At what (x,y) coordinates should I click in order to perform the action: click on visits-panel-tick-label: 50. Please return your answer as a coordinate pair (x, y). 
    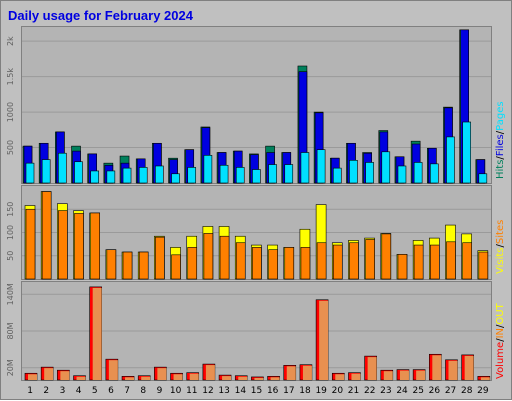
    Looking at the image, I should click on (10, 256).